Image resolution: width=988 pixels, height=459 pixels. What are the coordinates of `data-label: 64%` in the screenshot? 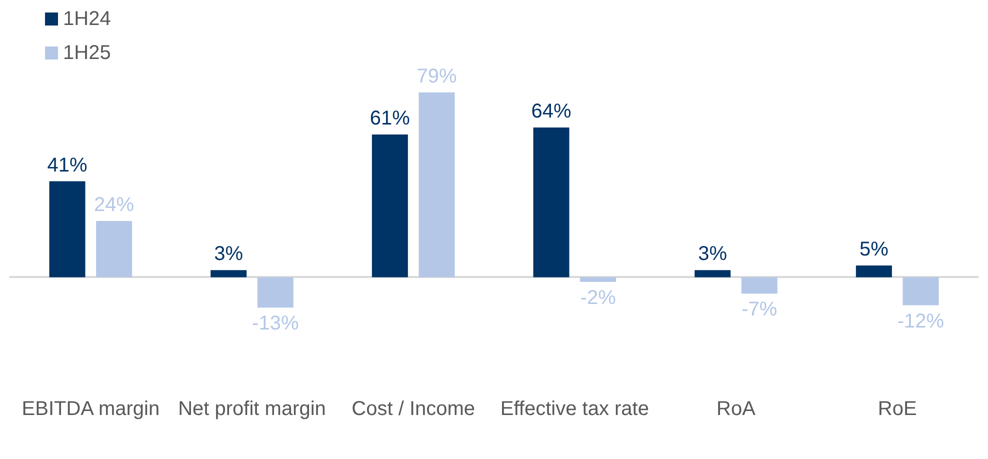 It's located at (551, 111).